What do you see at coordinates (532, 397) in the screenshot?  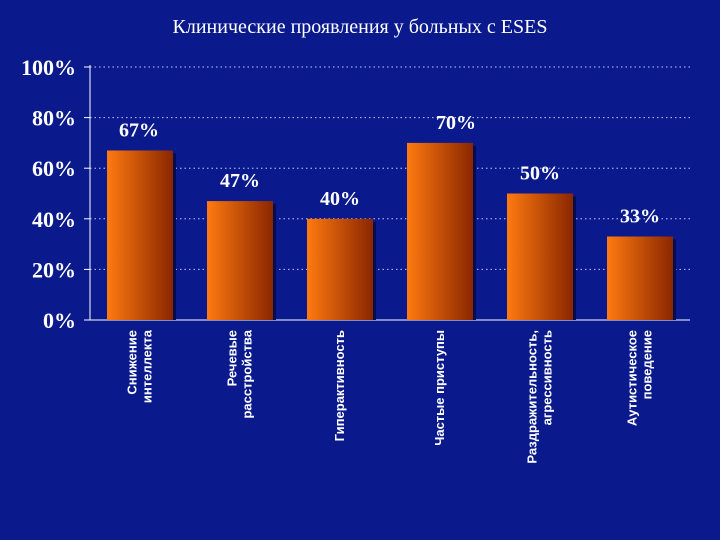 I see `x-category-label: Раздражительность,` at bounding box center [532, 397].